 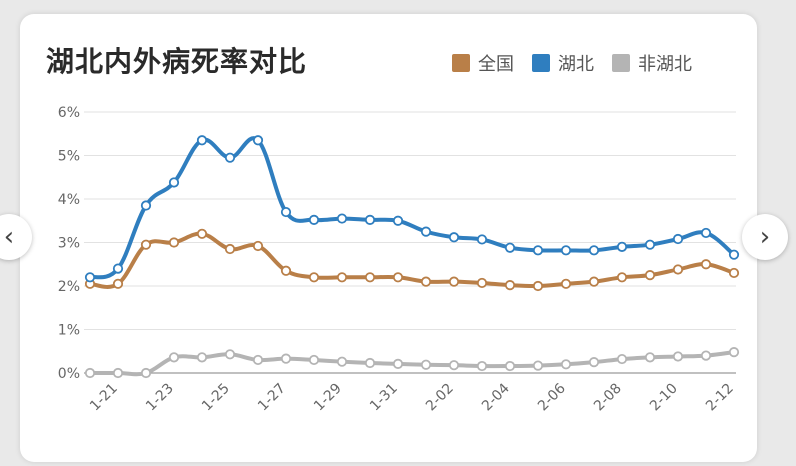 What do you see at coordinates (160, 398) in the screenshot?
I see `x-tick-label: 1-23` at bounding box center [160, 398].